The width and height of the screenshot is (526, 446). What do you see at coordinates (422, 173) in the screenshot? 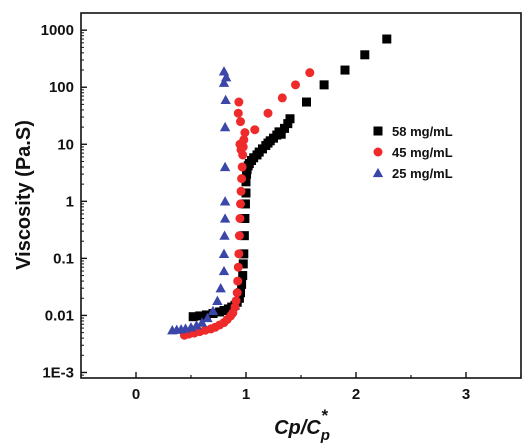
I see `legend-label: 25 mg/mL` at bounding box center [422, 173].